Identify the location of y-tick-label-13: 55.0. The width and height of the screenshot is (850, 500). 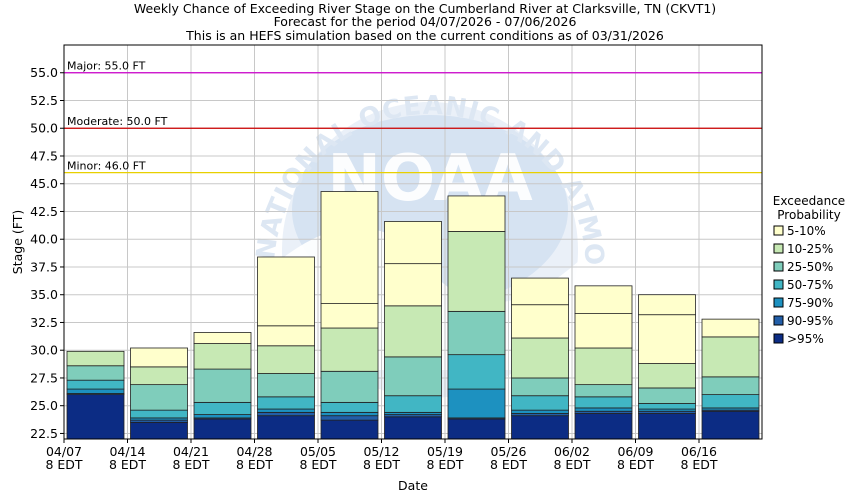
(44, 72).